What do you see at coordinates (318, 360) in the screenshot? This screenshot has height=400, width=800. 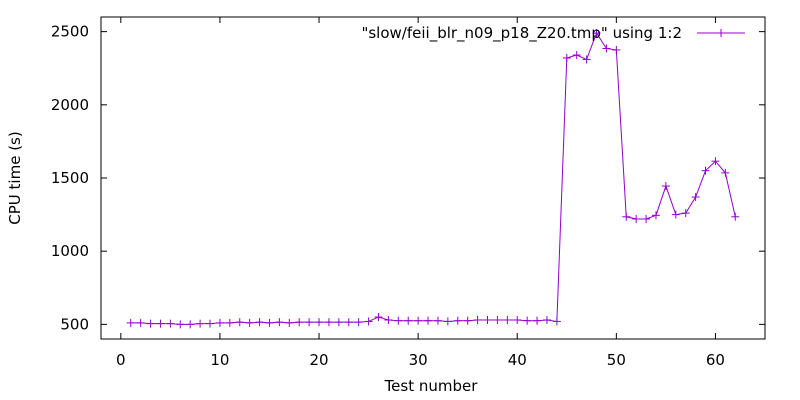 I see `x-tick-label: 20` at bounding box center [318, 360].